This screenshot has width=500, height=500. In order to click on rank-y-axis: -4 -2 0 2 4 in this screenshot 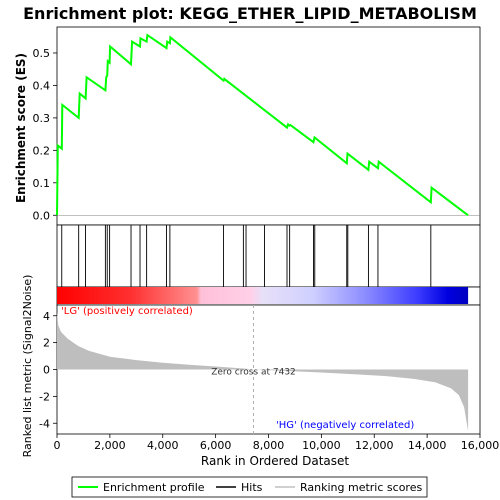, I will do `click(48, 370)`.